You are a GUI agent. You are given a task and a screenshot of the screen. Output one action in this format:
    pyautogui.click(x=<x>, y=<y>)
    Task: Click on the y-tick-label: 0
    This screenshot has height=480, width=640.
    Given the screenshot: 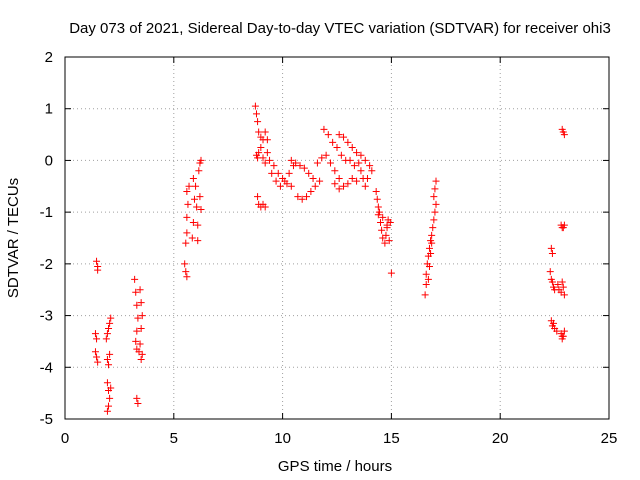 What is the action you would take?
    pyautogui.click(x=49, y=160)
    